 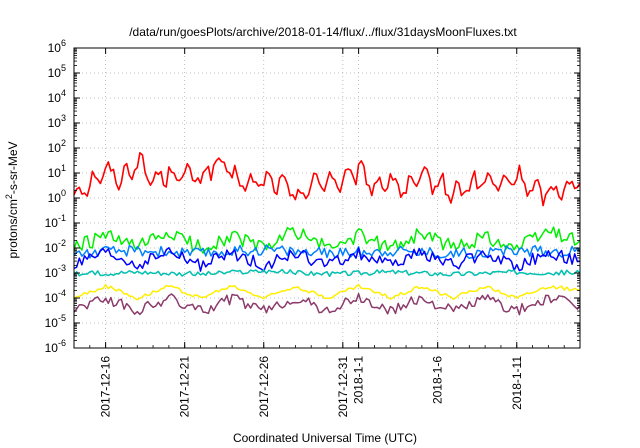 What do you see at coordinates (57, 96) in the screenshot?
I see `y-tick-label: 10⁴` at bounding box center [57, 96].